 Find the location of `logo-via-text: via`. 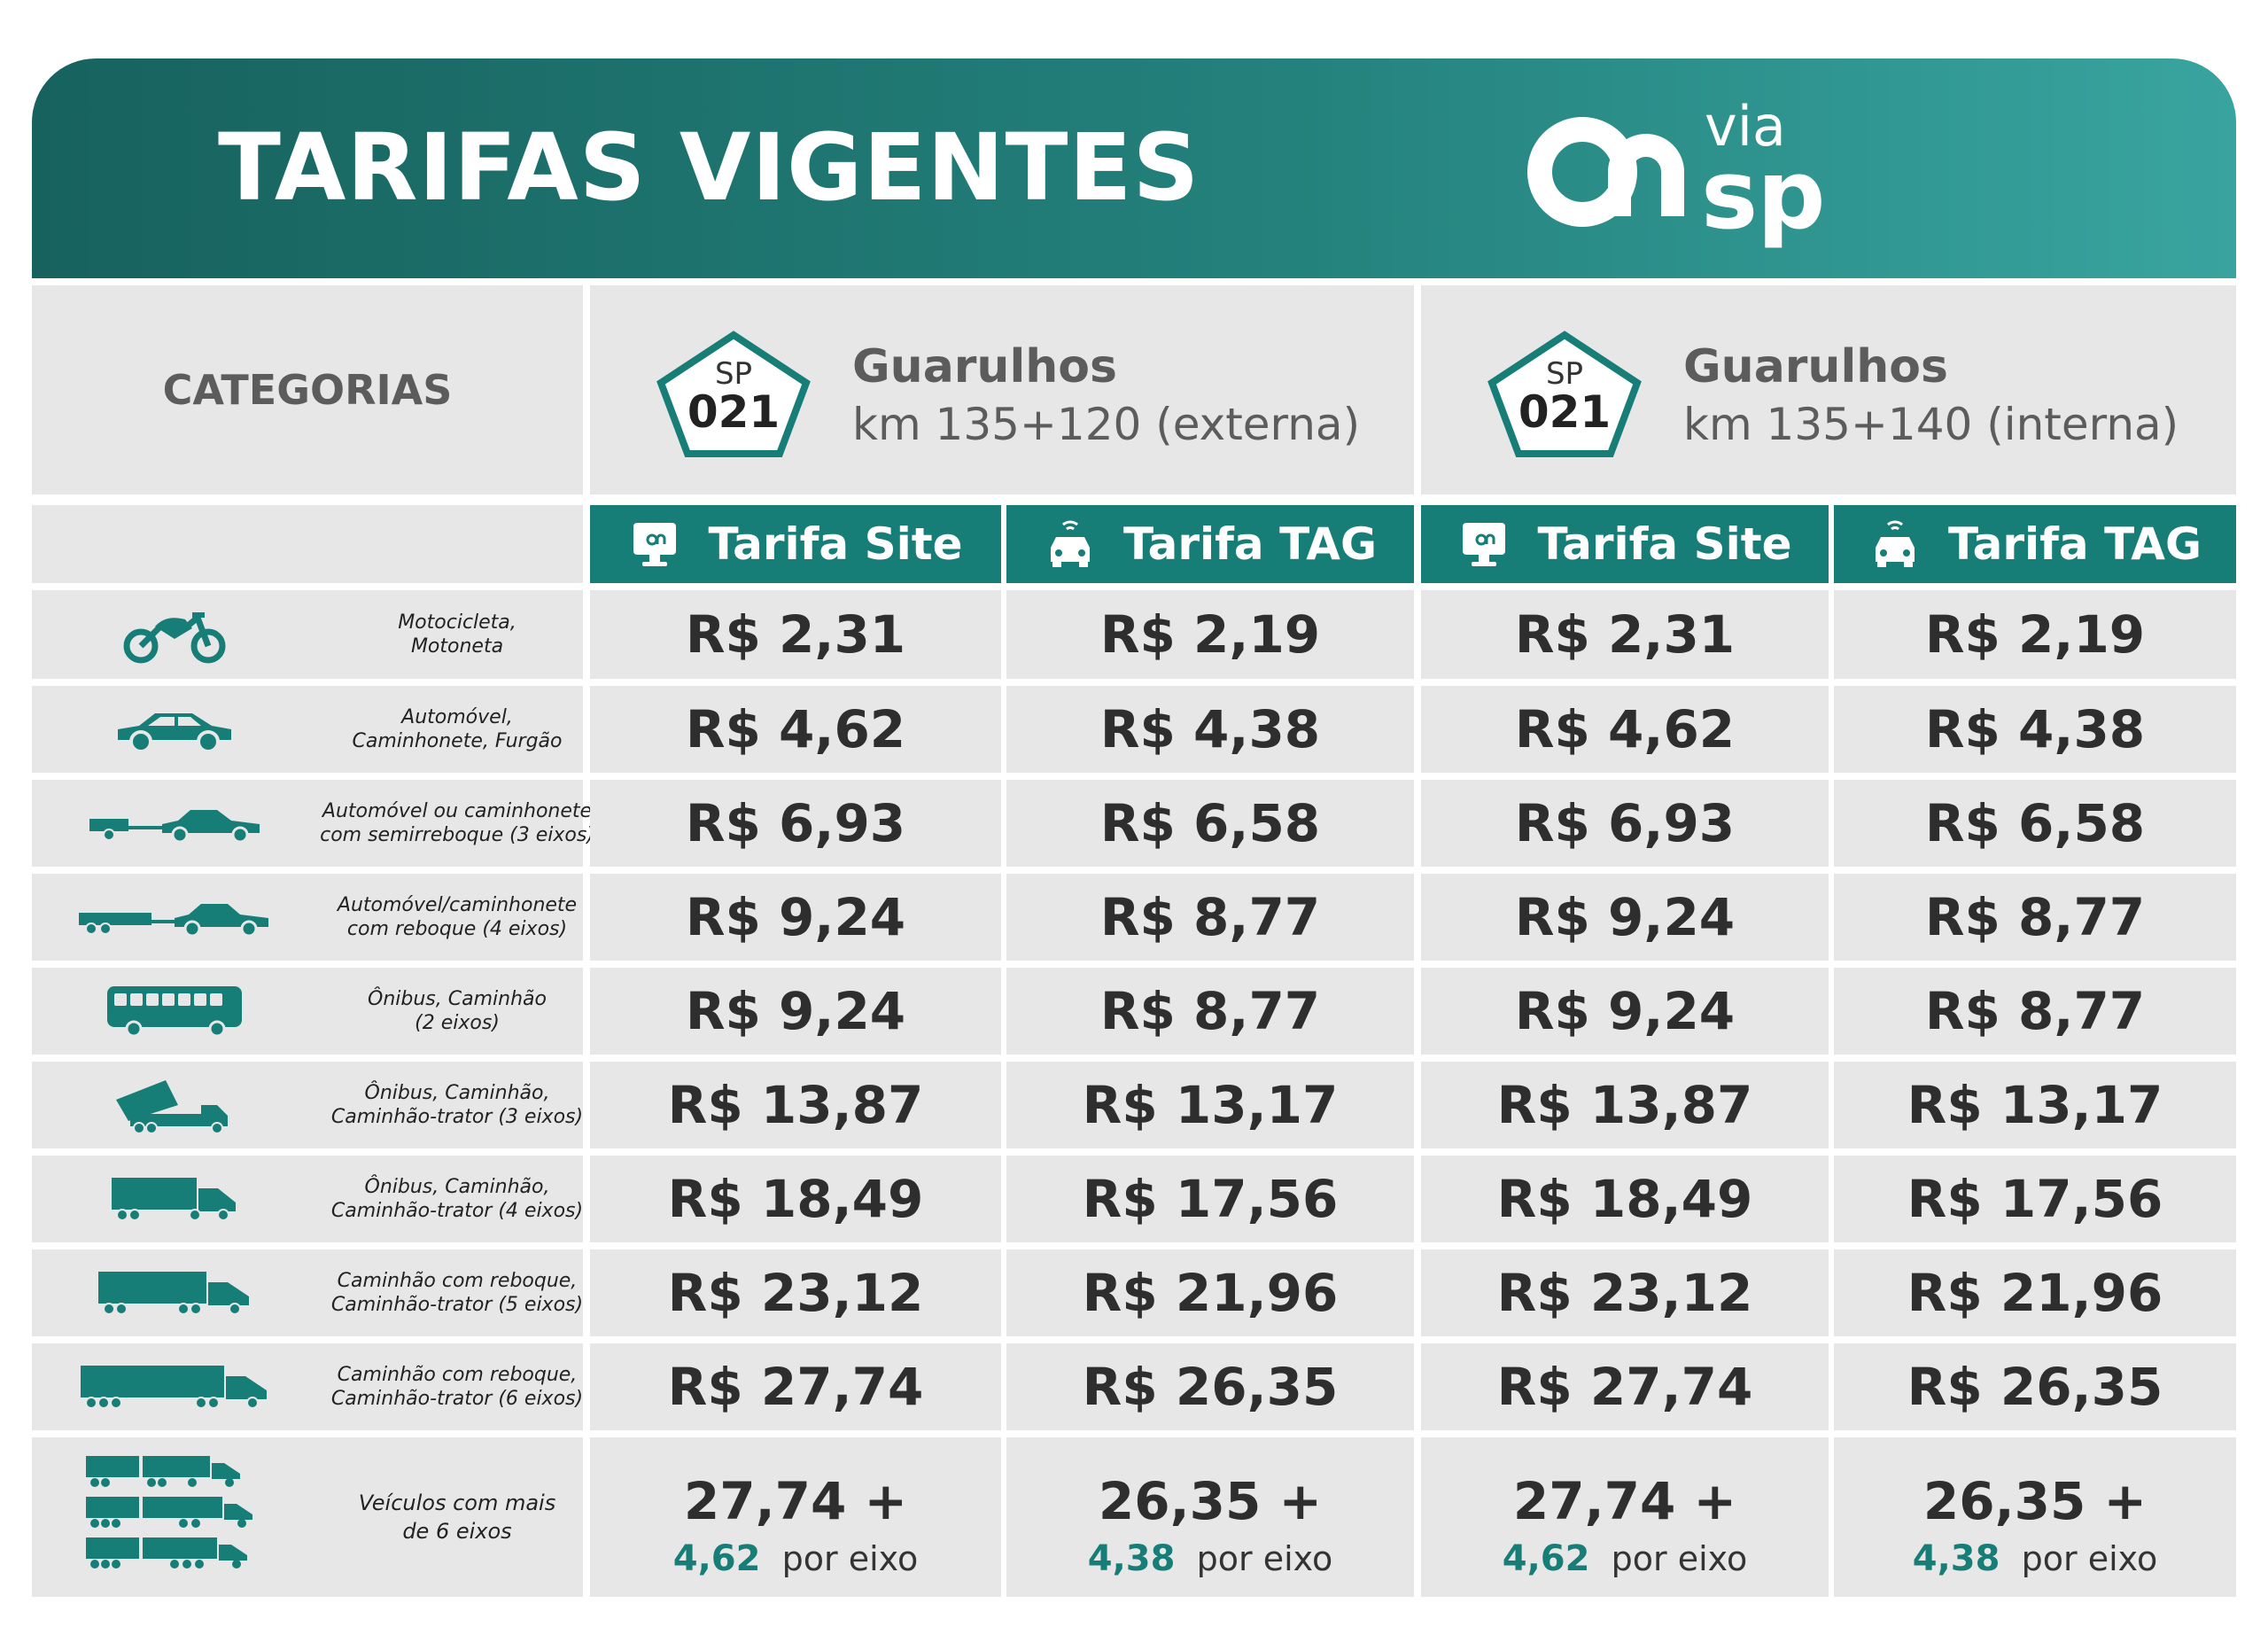

logo-via-text: via is located at coordinates (1745, 126).